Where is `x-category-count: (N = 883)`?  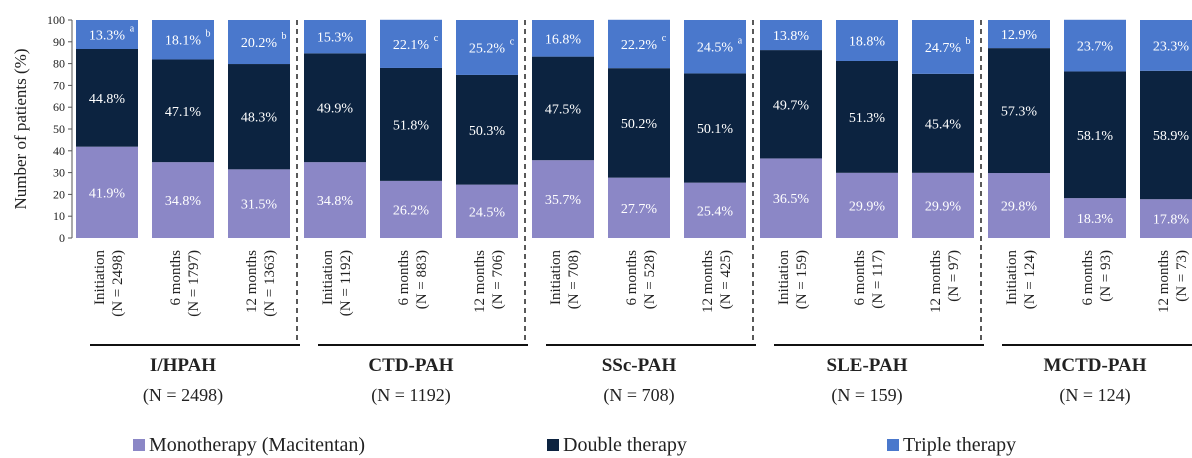 x-category-count: (N = 883) is located at coordinates (422, 279).